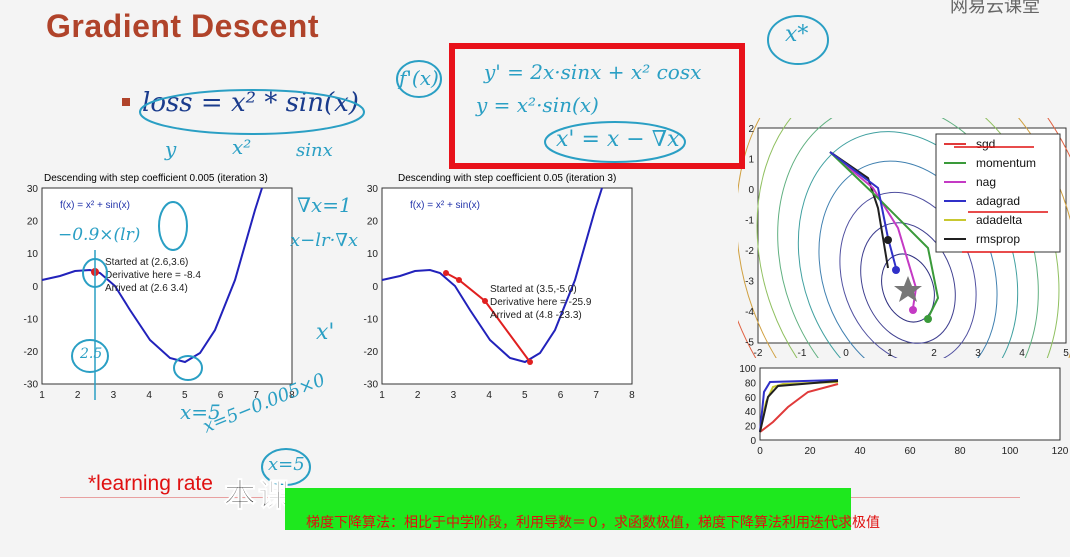 Image resolution: width=1070 pixels, height=557 pixels. I want to click on plot-mid-curve, so click(492, 275).